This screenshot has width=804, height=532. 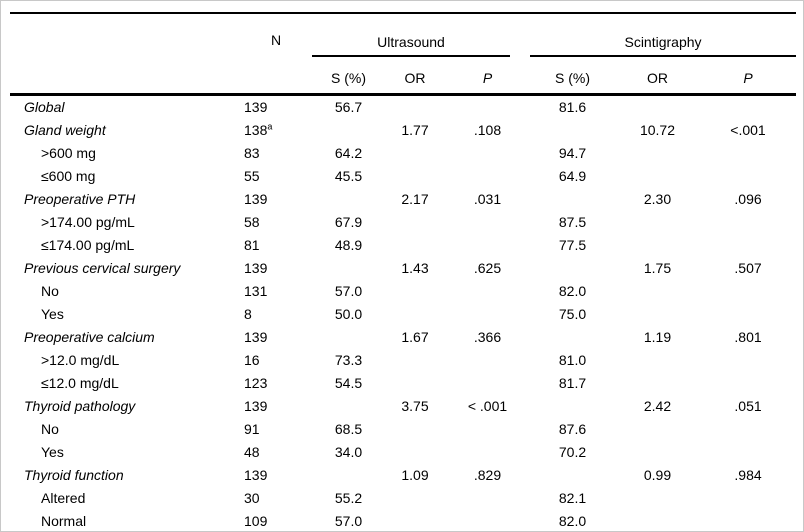 I want to click on table-row: Preoperative PTH 139 2.17 .031 2.30 .096, so click(x=403, y=199).